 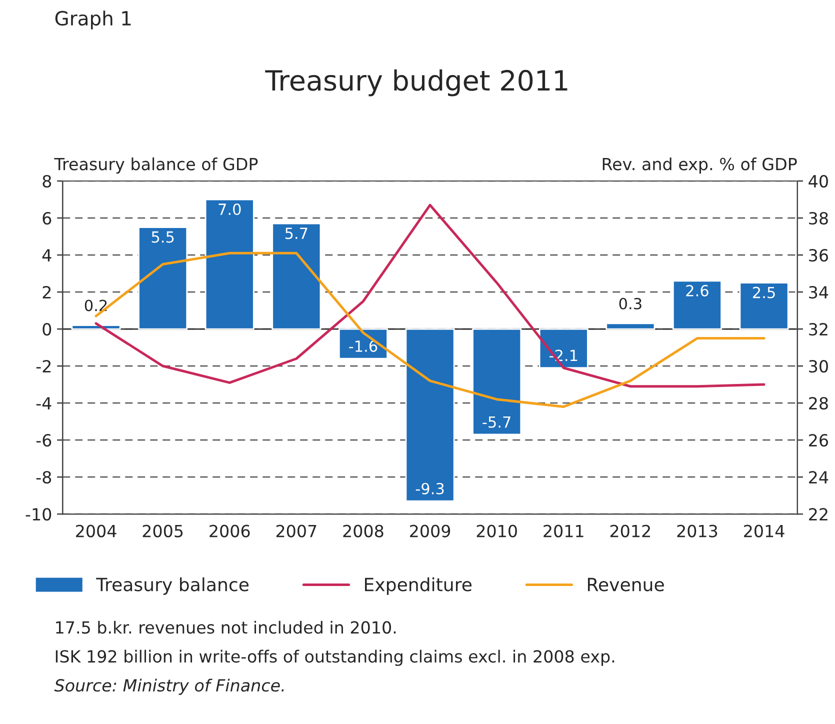 I want to click on y2-tick-label: 34, so click(x=818, y=292).